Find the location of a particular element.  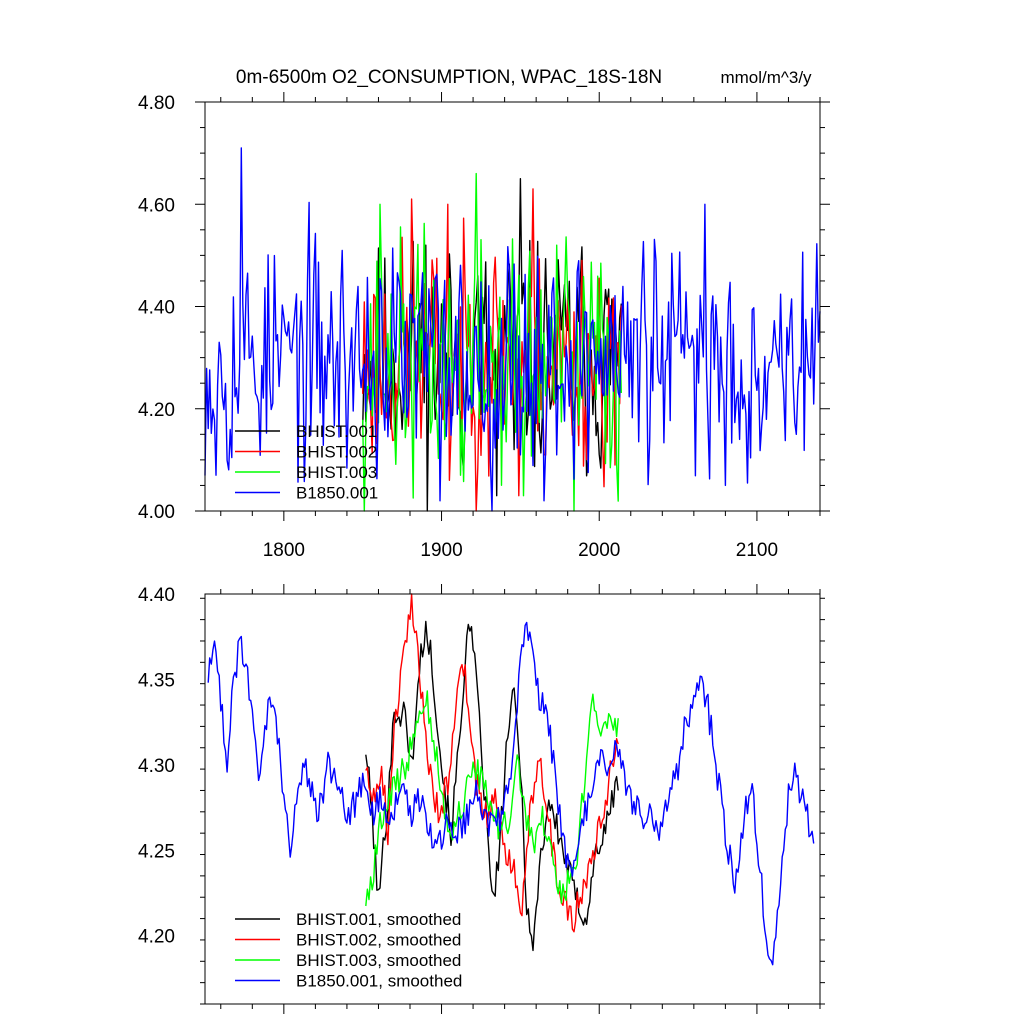

bottom-y-tick-label: 4.20 is located at coordinates (156, 937).